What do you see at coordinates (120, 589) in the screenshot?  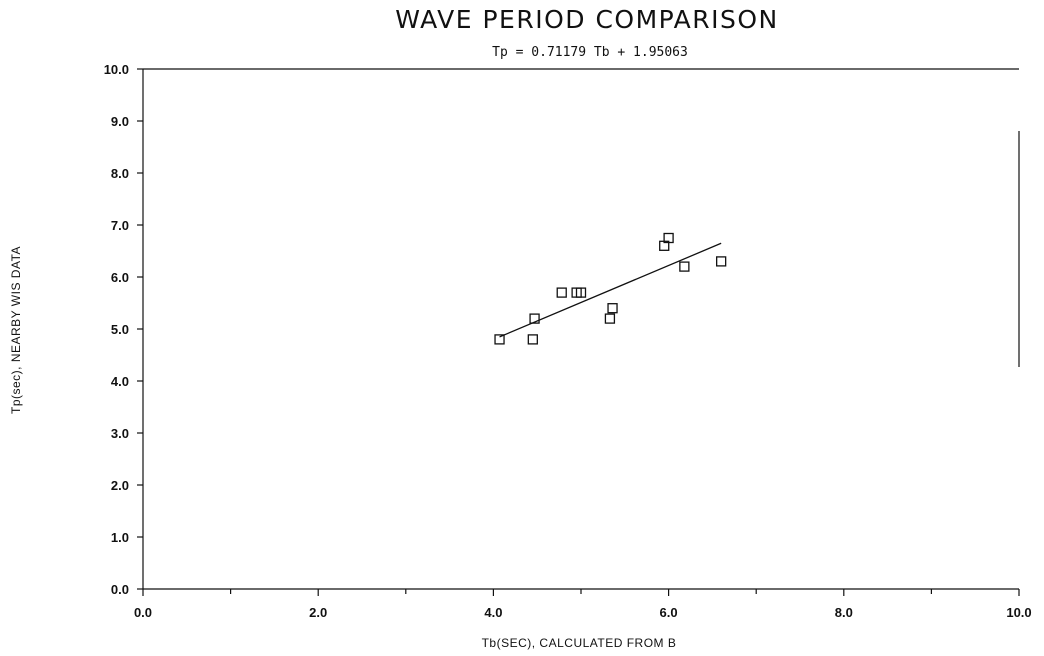 I see `y-tick-label: 0.0` at bounding box center [120, 589].